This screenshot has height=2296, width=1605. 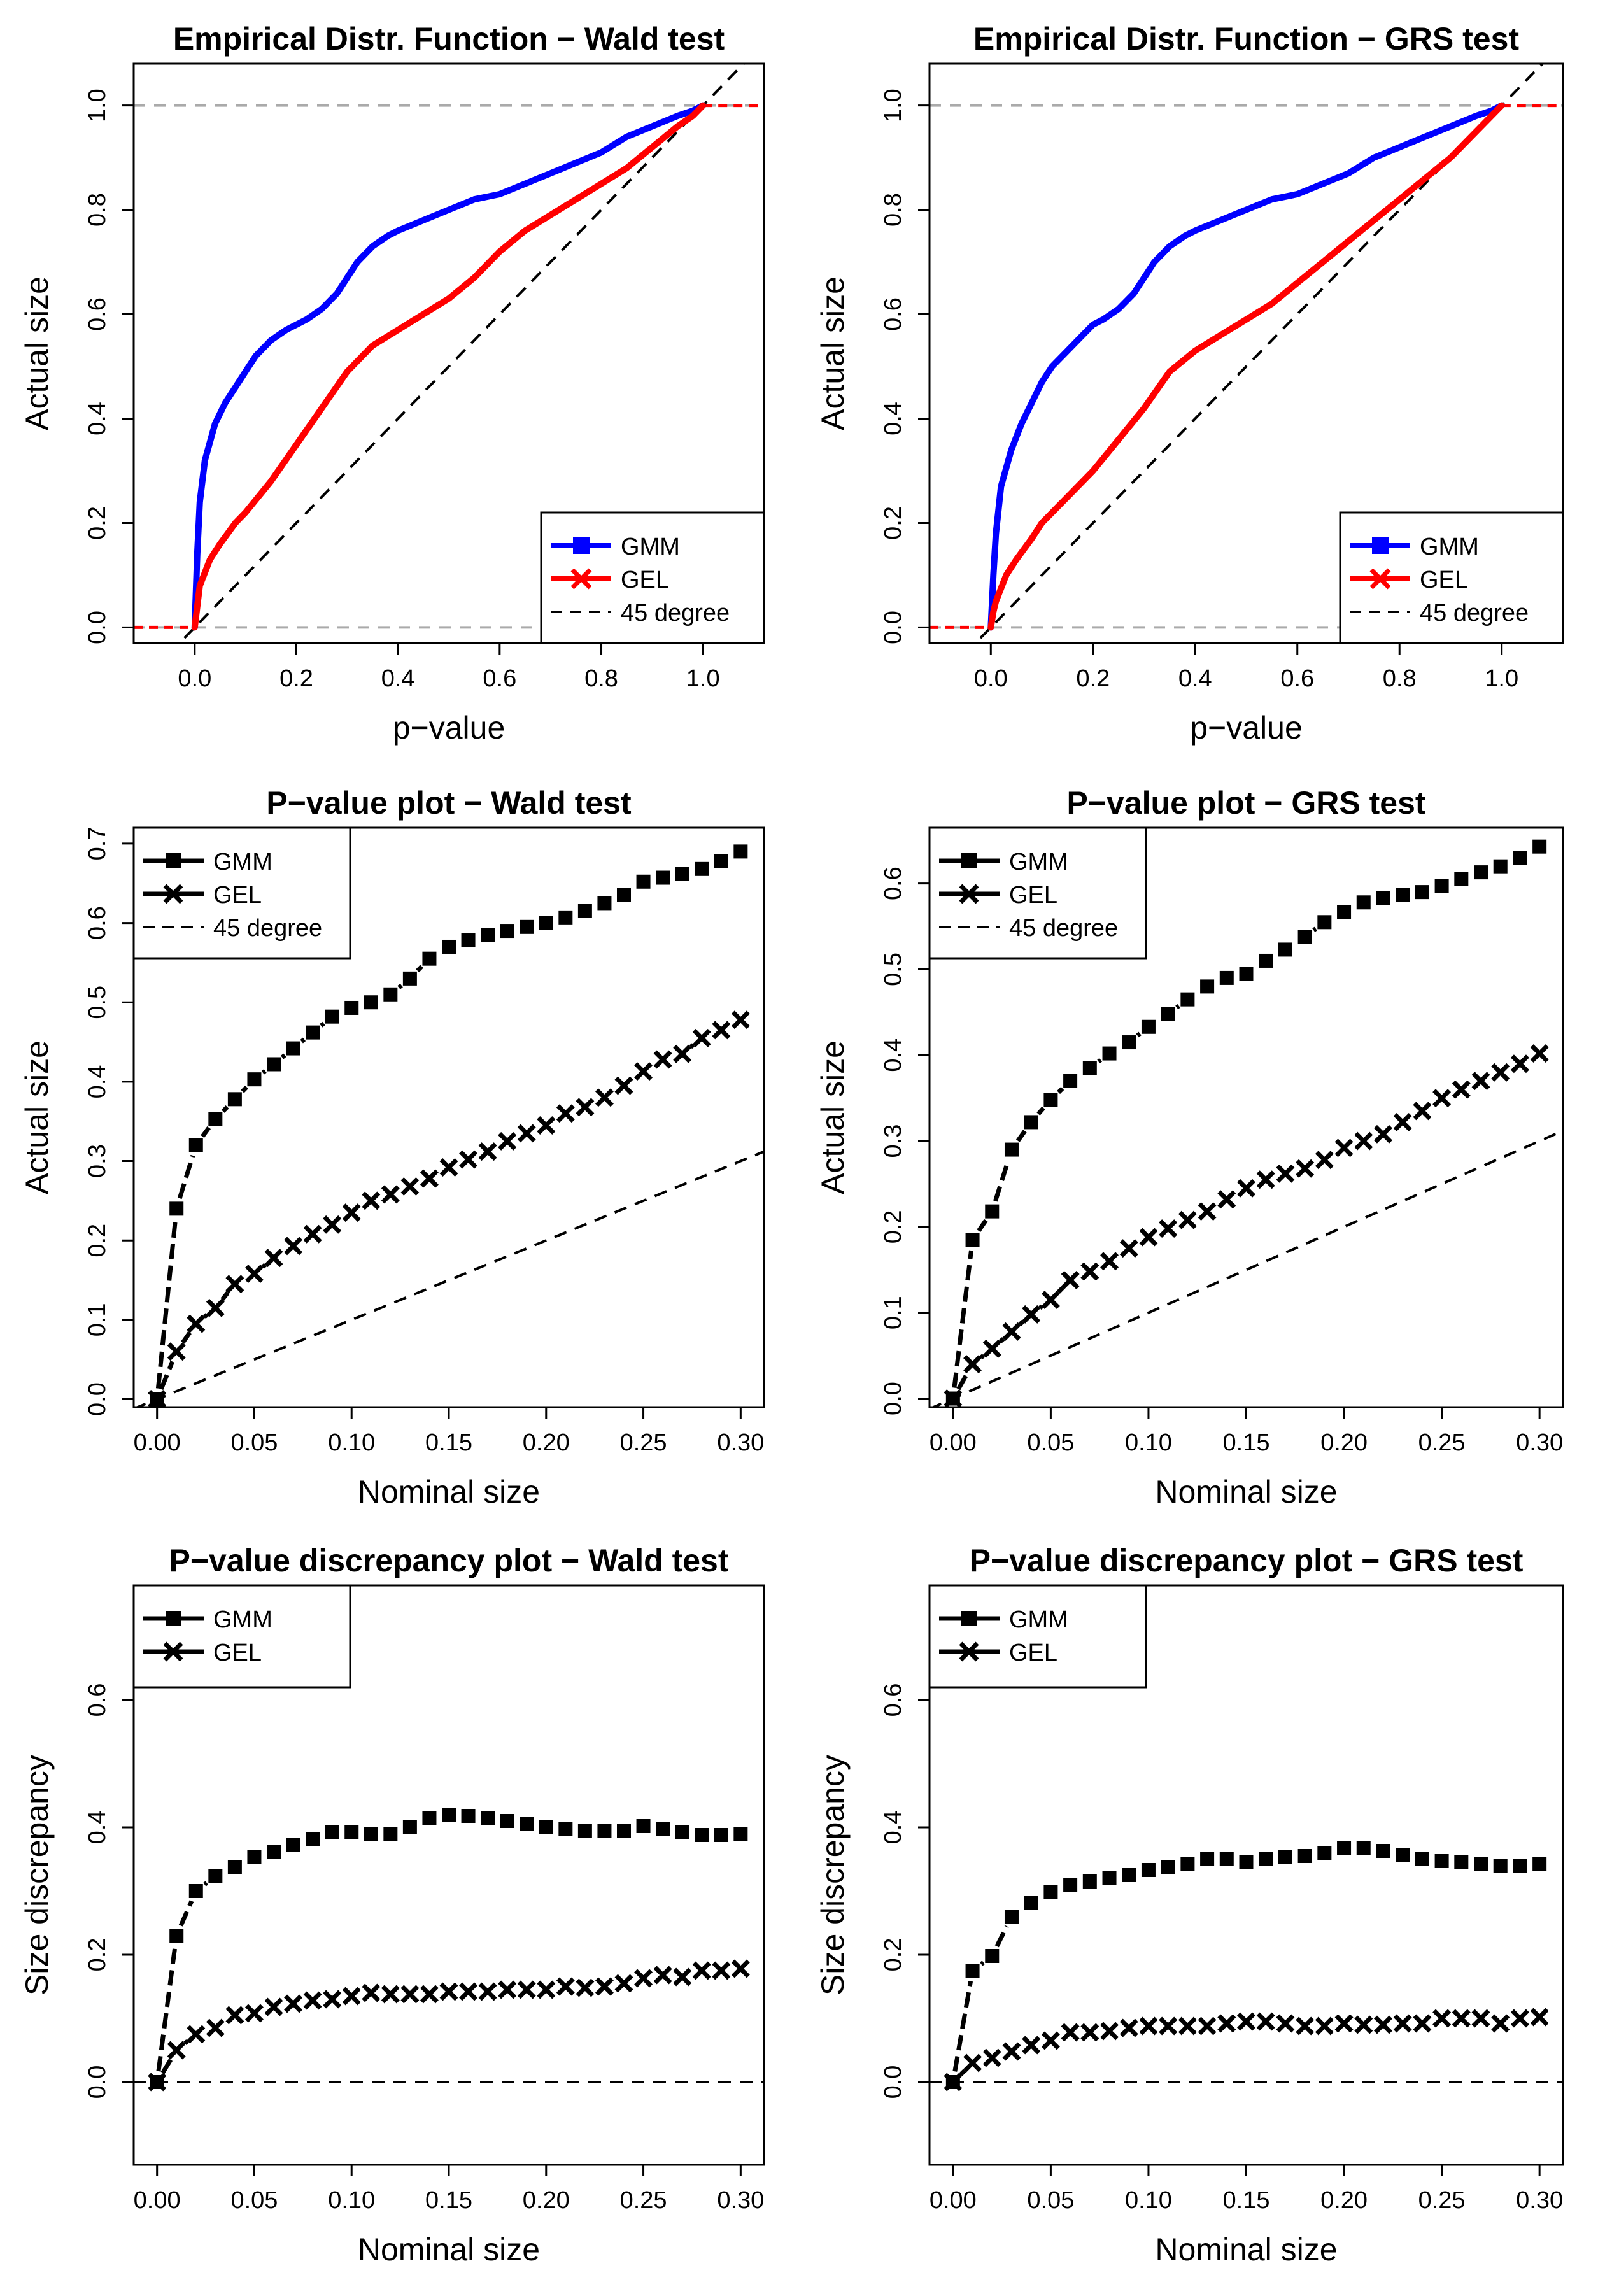 I want to click on x-tick-label: 0.30, so click(x=1540, y=2200).